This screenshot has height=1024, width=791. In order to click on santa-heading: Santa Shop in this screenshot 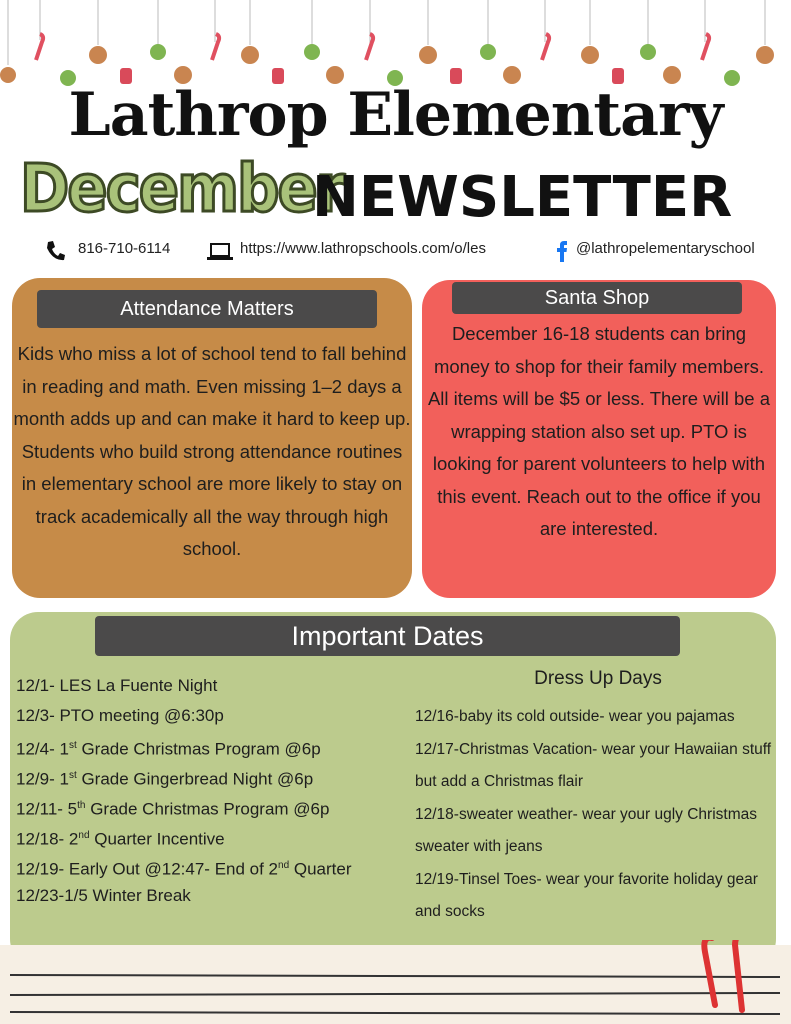, I will do `click(597, 298)`.